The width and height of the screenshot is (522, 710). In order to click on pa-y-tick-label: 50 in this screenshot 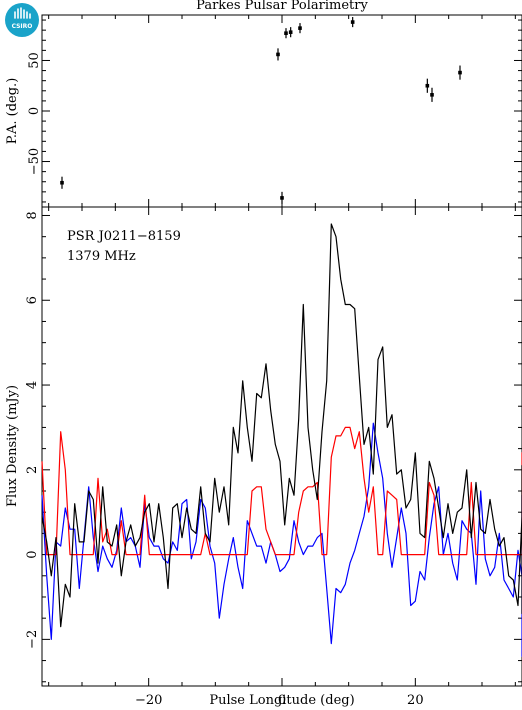, I will do `click(34, 60)`.